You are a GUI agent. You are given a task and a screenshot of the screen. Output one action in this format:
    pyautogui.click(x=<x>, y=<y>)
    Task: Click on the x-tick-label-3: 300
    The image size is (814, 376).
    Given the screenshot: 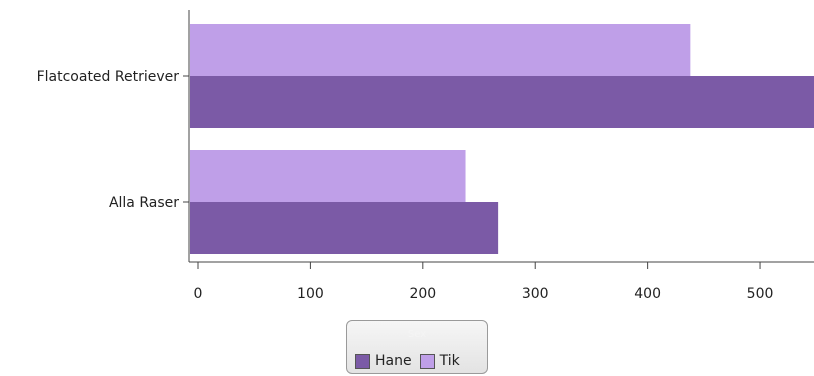 What is the action you would take?
    pyautogui.click(x=535, y=294)
    